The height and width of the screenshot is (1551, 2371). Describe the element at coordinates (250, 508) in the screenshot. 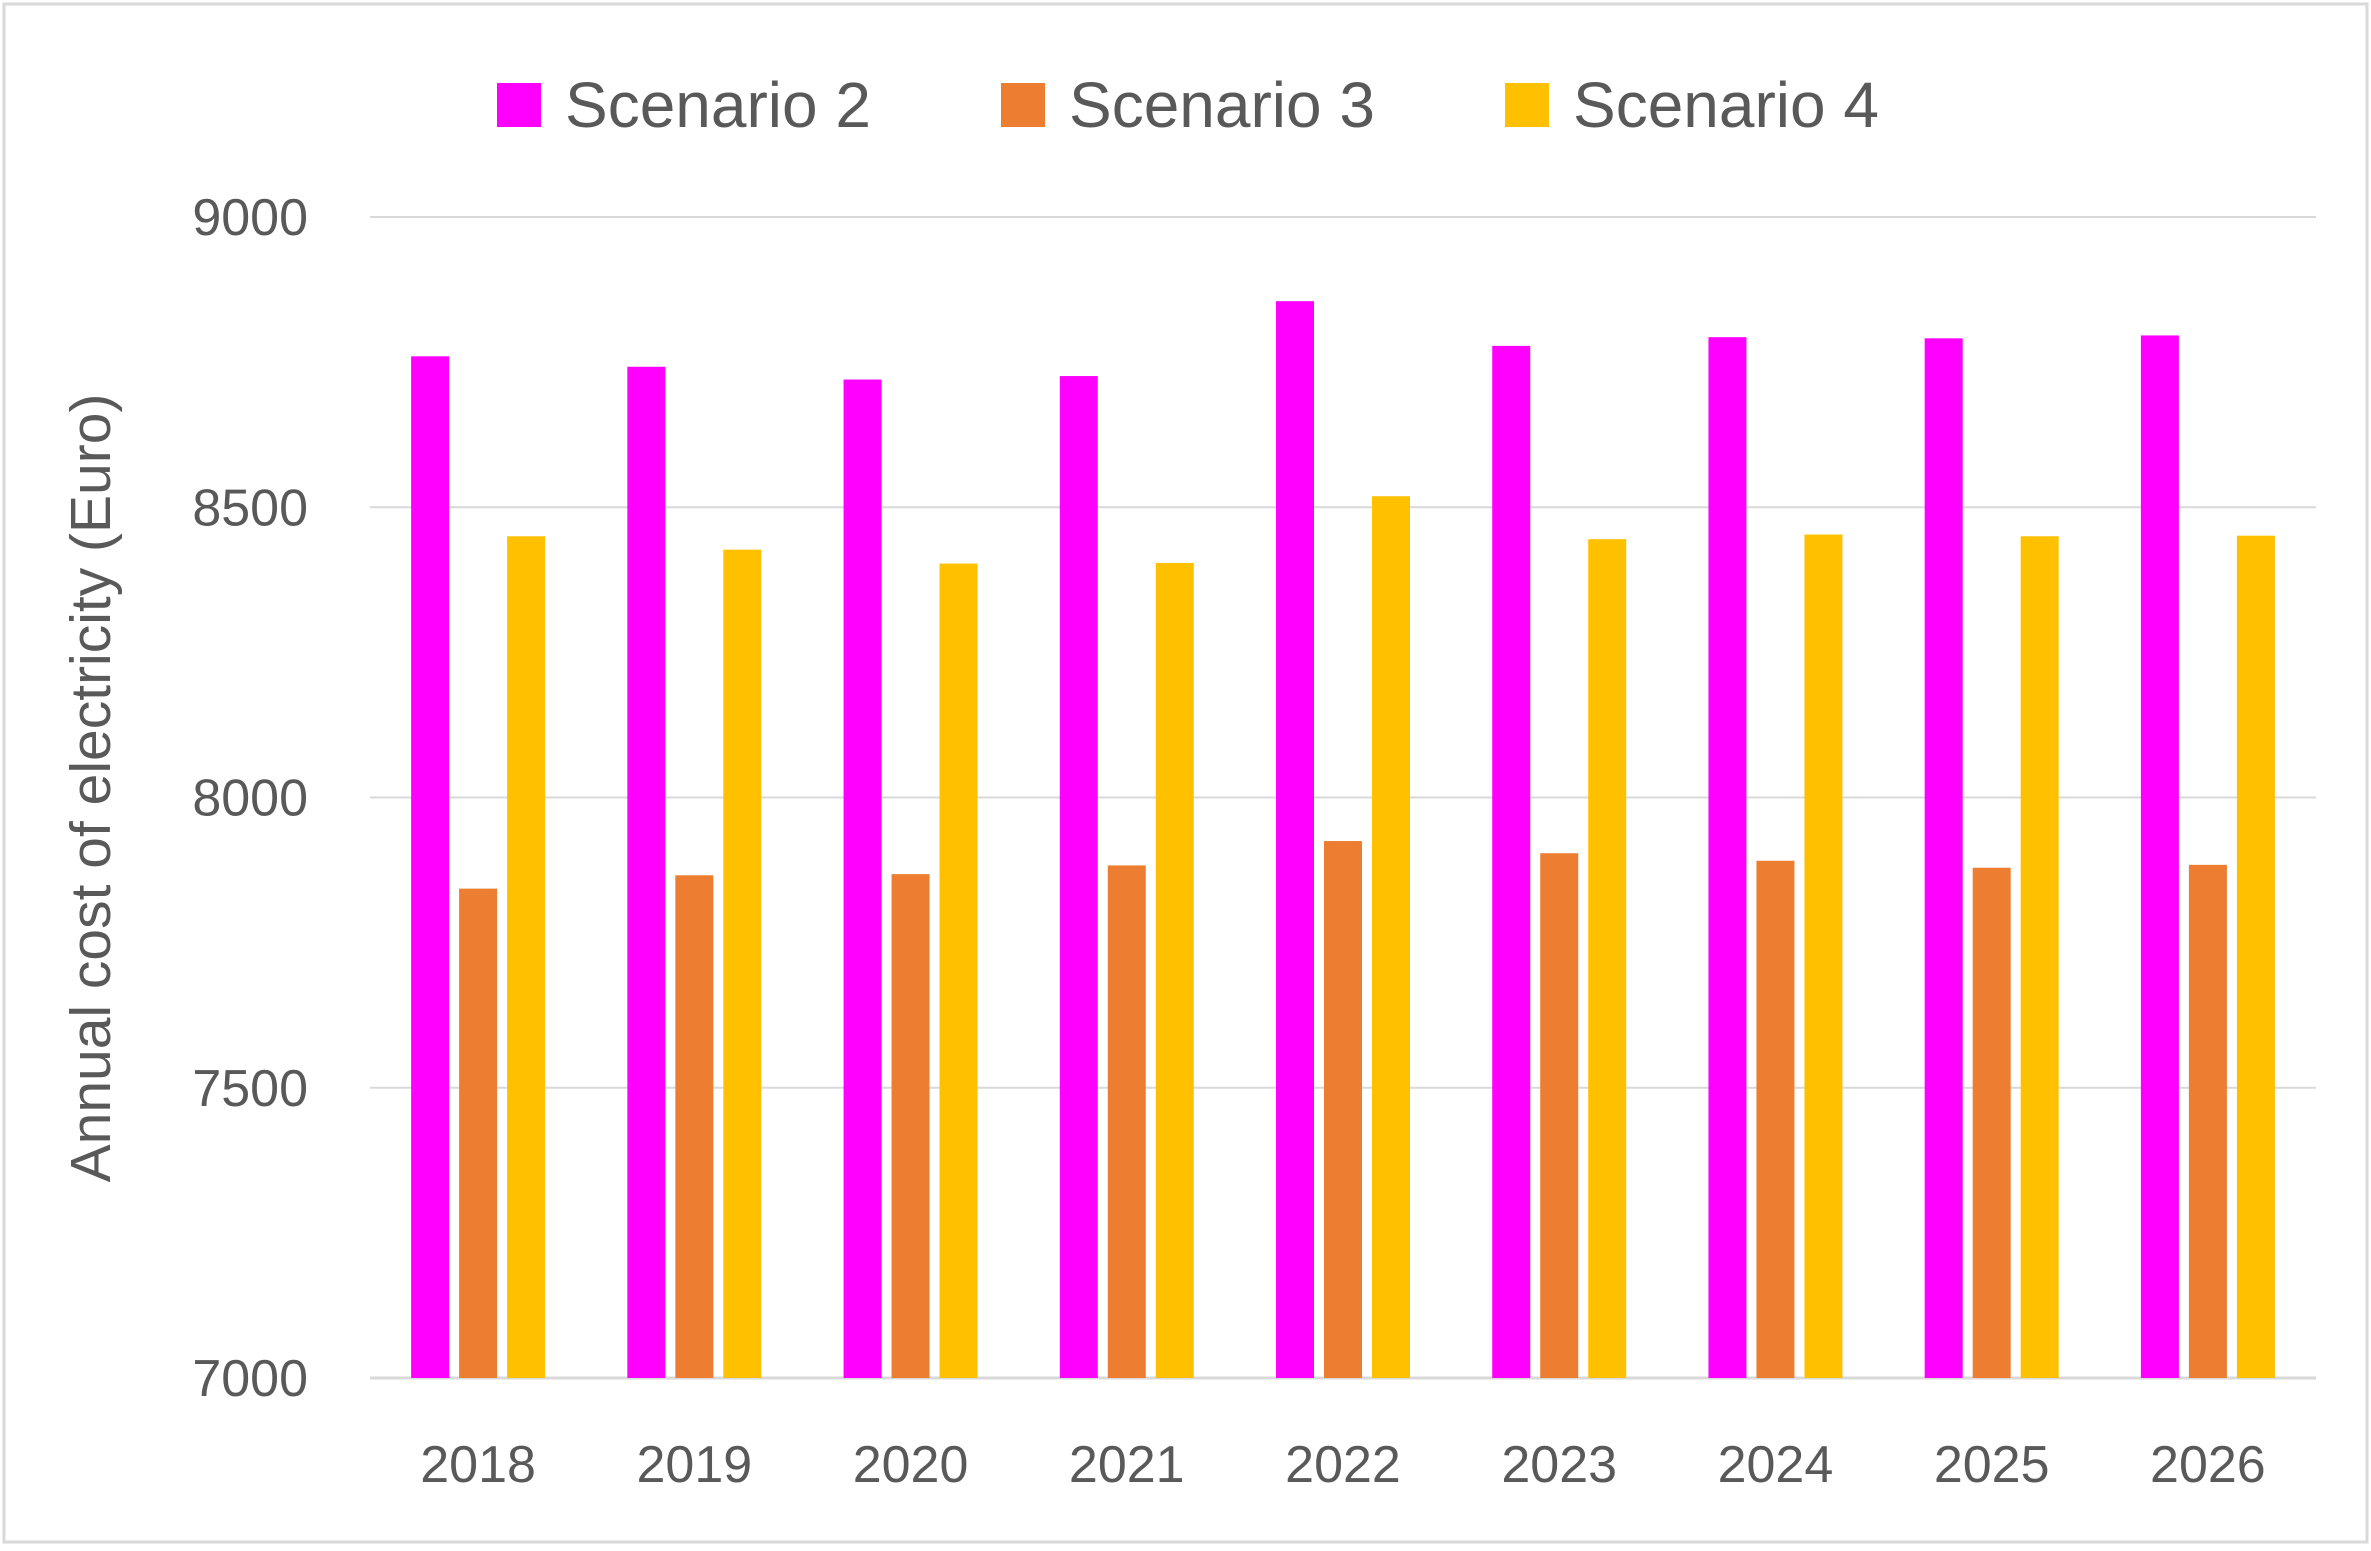

I see `y-tick-label: 8500` at that location.